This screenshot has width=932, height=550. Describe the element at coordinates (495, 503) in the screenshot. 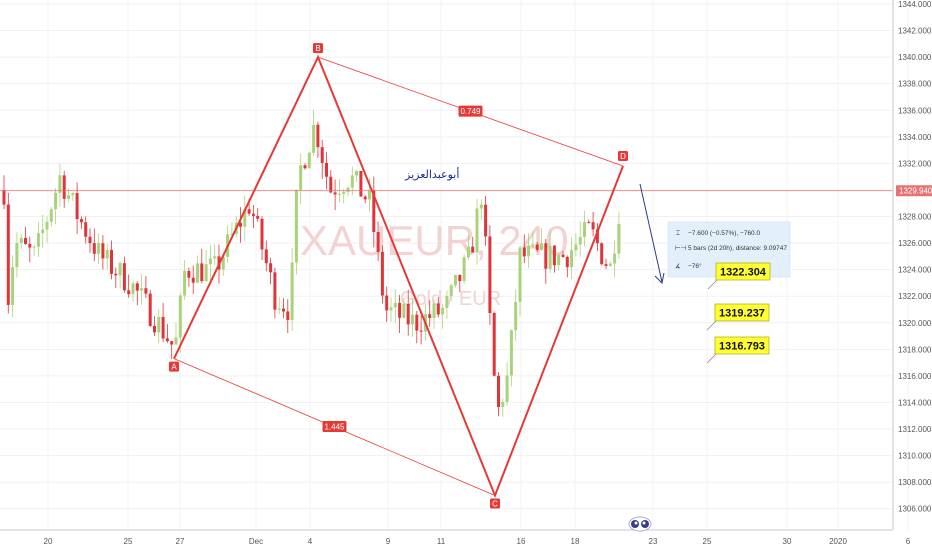

I see `pattern-point-c-badge` at that location.